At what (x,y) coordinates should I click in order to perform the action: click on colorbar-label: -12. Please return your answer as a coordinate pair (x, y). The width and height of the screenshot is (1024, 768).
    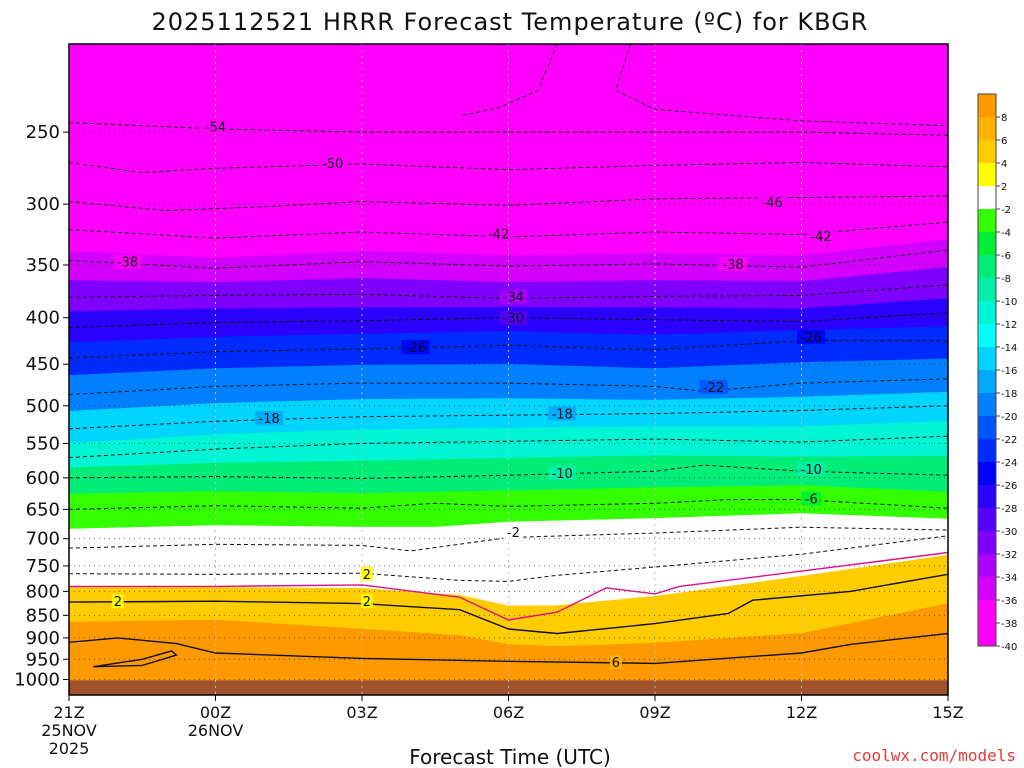
    Looking at the image, I should click on (1009, 325).